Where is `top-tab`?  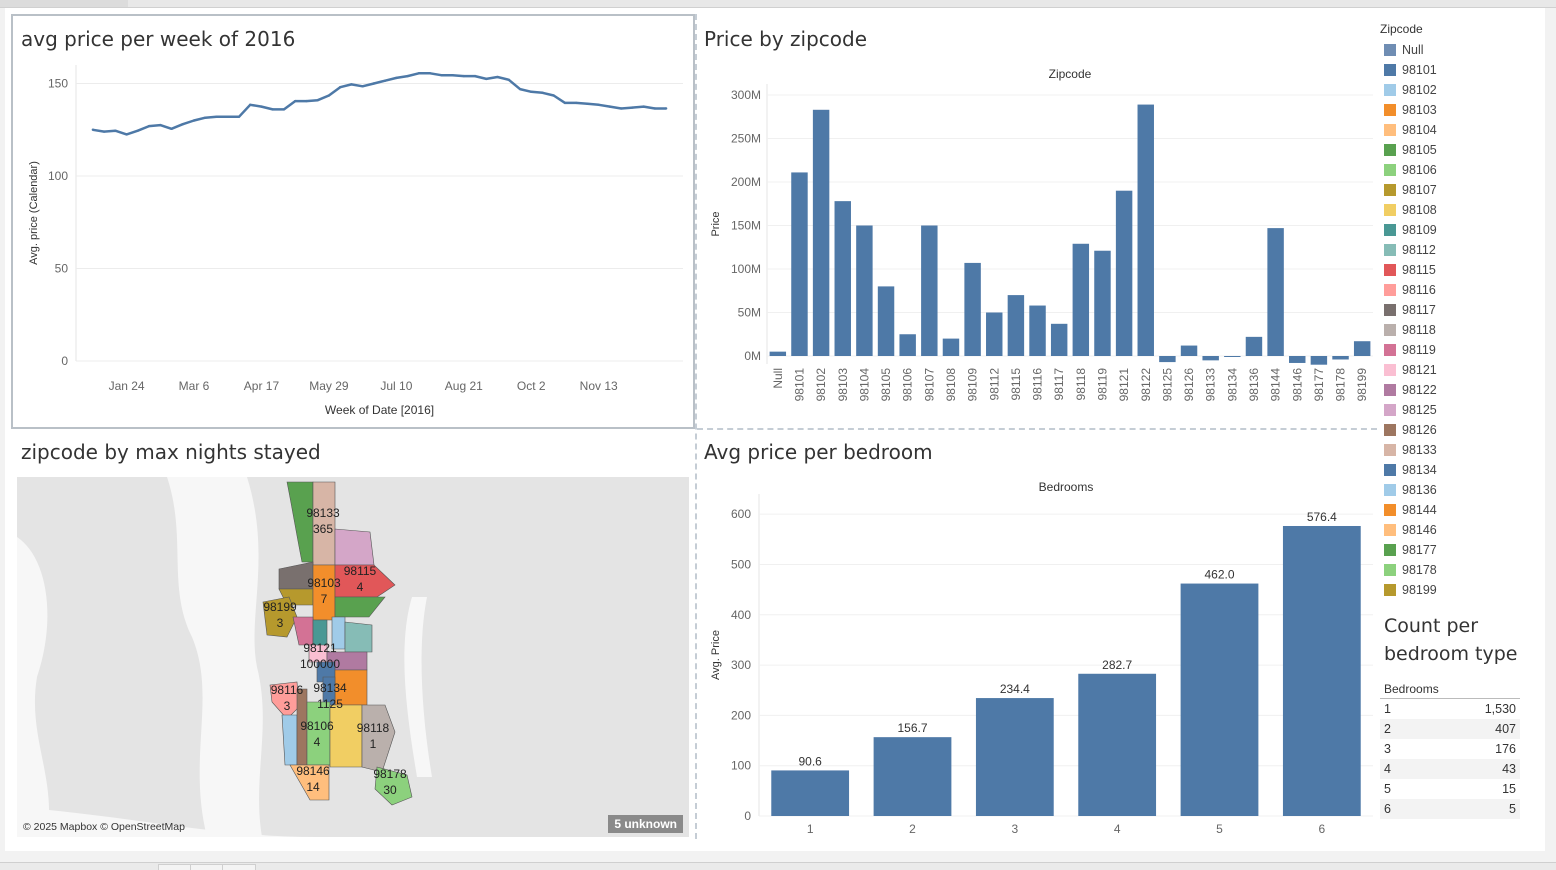
top-tab is located at coordinates (64, 3).